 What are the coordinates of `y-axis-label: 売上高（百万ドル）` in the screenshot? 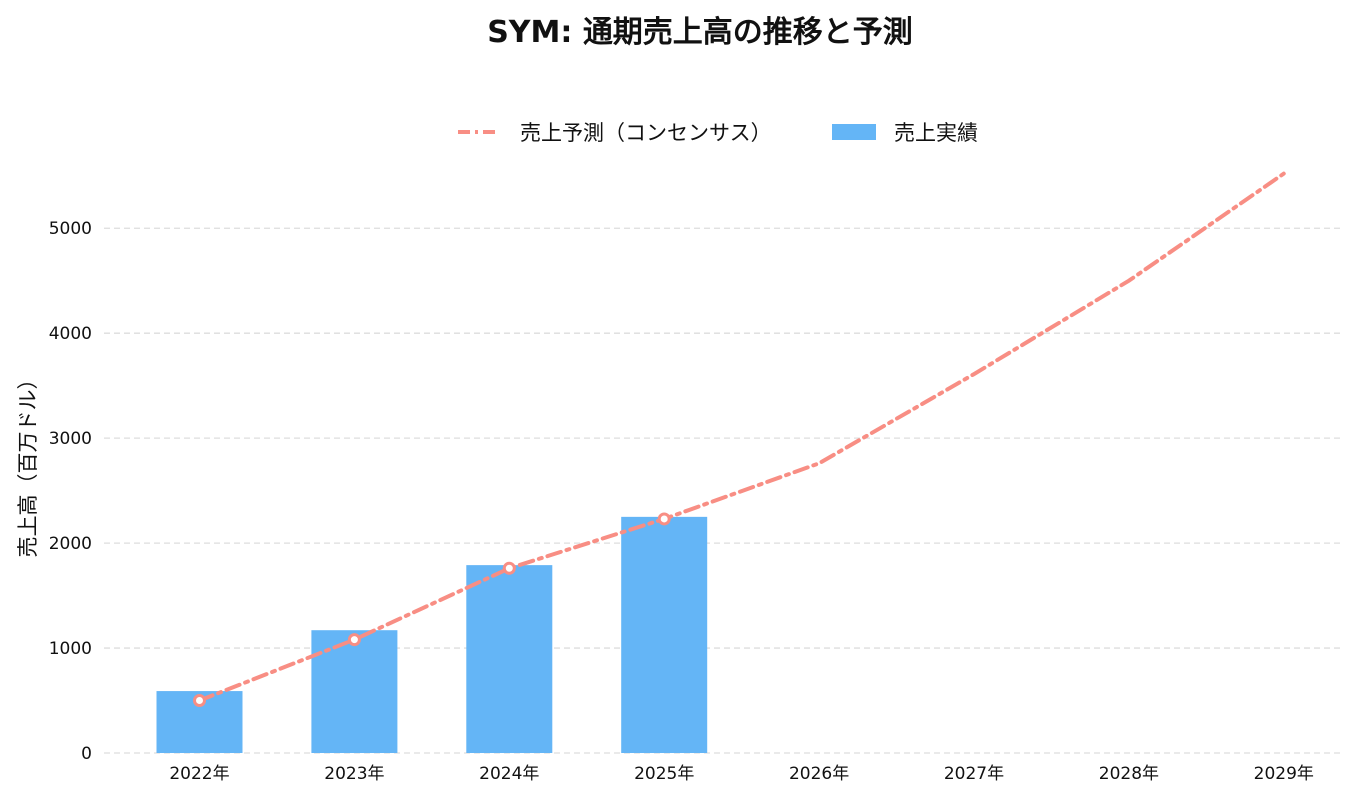 It's located at (28, 463).